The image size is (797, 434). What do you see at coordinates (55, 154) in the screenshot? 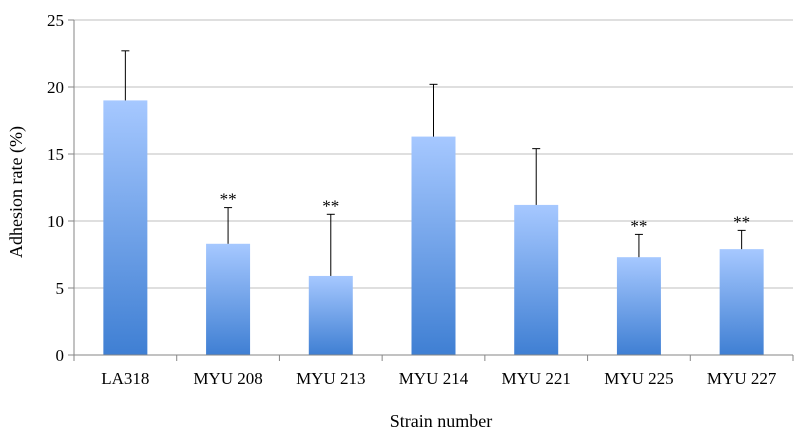
I see `y-tick-label: 15` at bounding box center [55, 154].